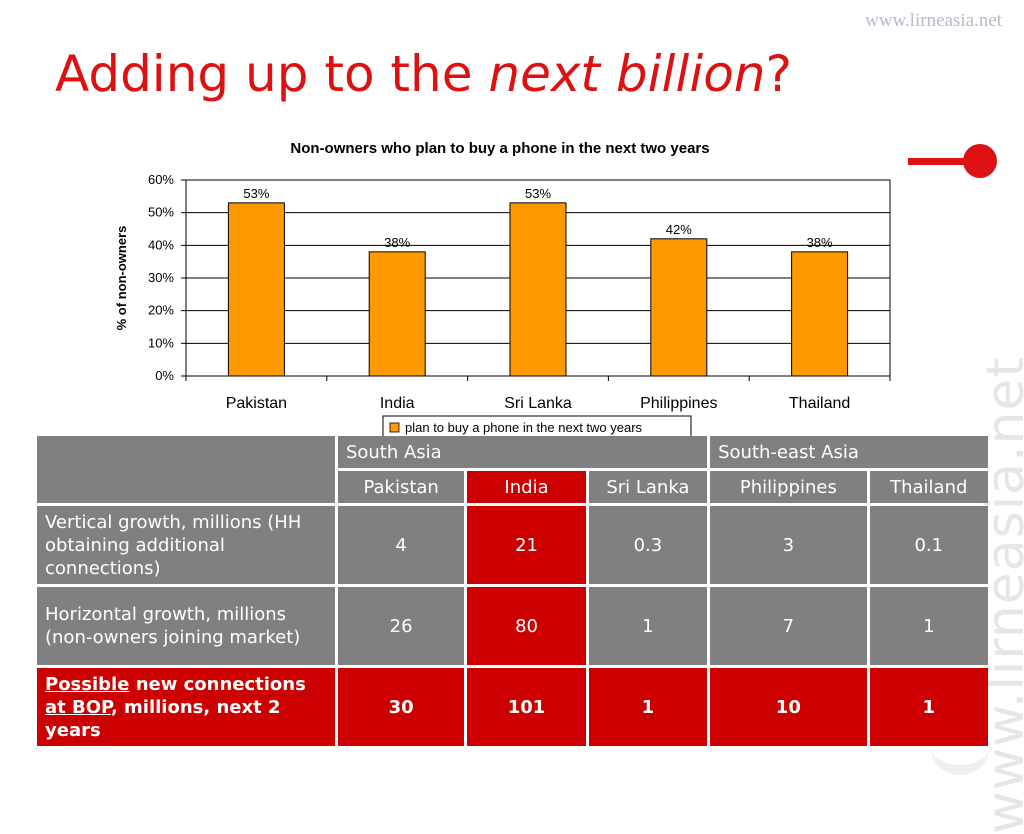 This screenshot has width=1024, height=834. I want to click on y-tick-label: 30%, so click(161, 277).